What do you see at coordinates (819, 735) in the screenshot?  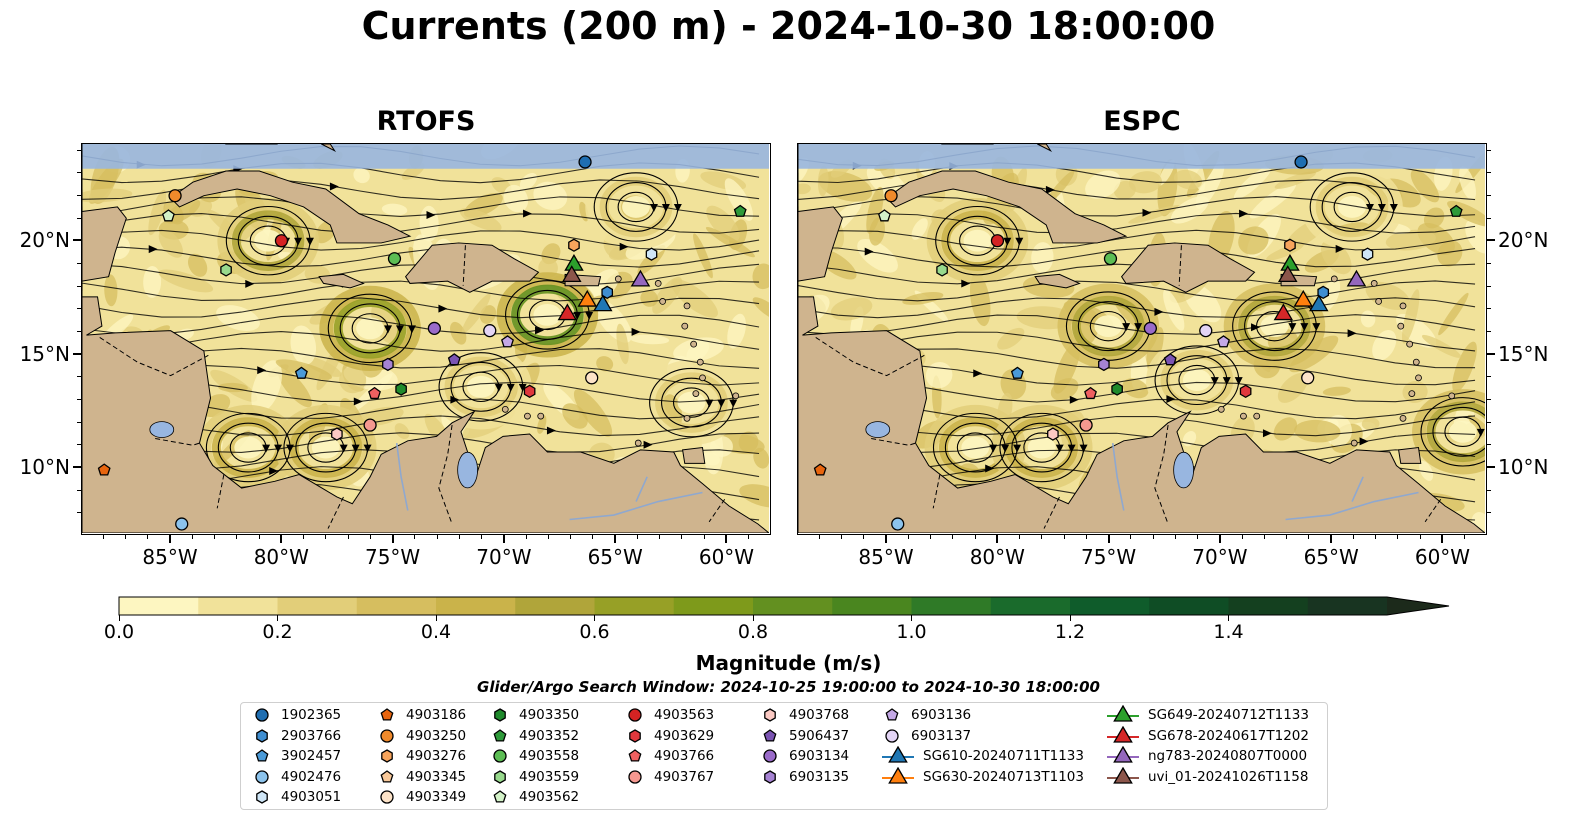 I see `legend-label: 5906437` at bounding box center [819, 735].